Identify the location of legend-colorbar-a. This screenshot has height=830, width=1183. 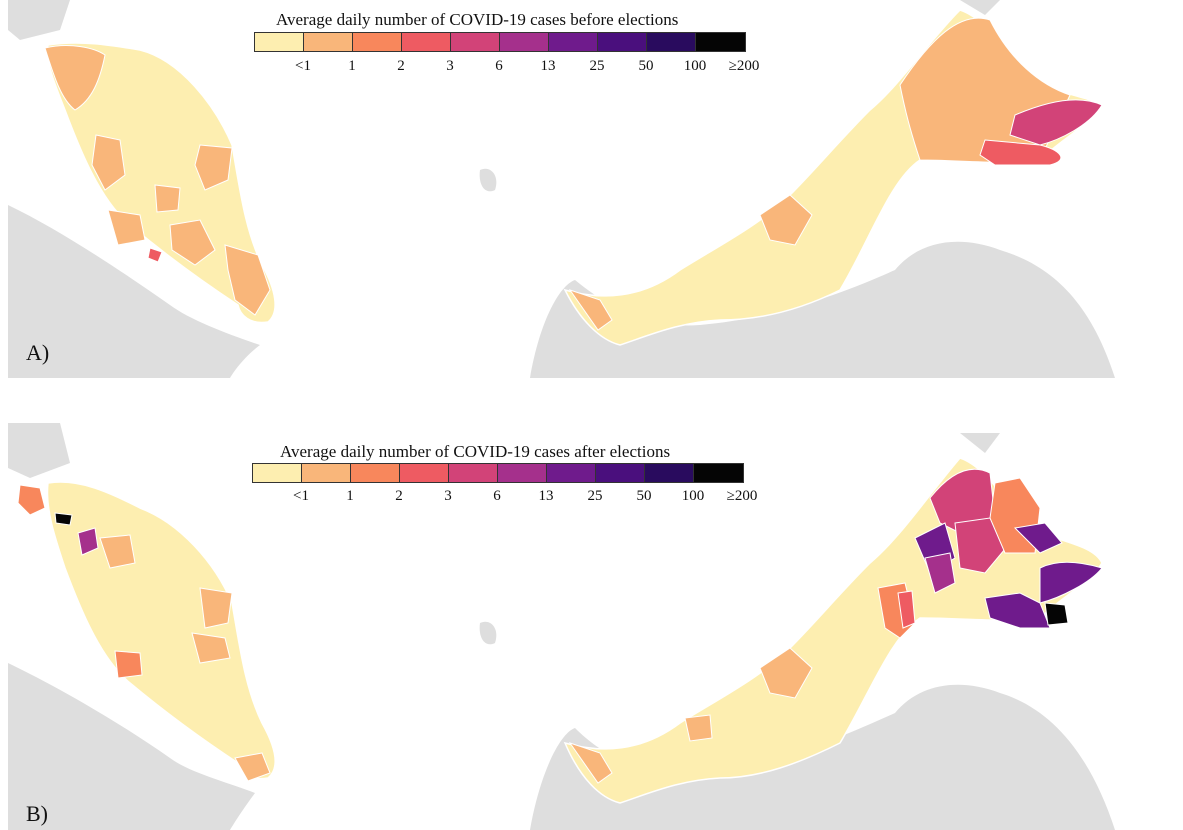
(500, 42).